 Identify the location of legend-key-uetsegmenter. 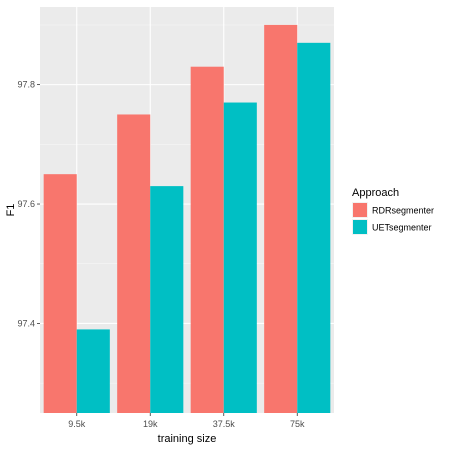
(360, 227).